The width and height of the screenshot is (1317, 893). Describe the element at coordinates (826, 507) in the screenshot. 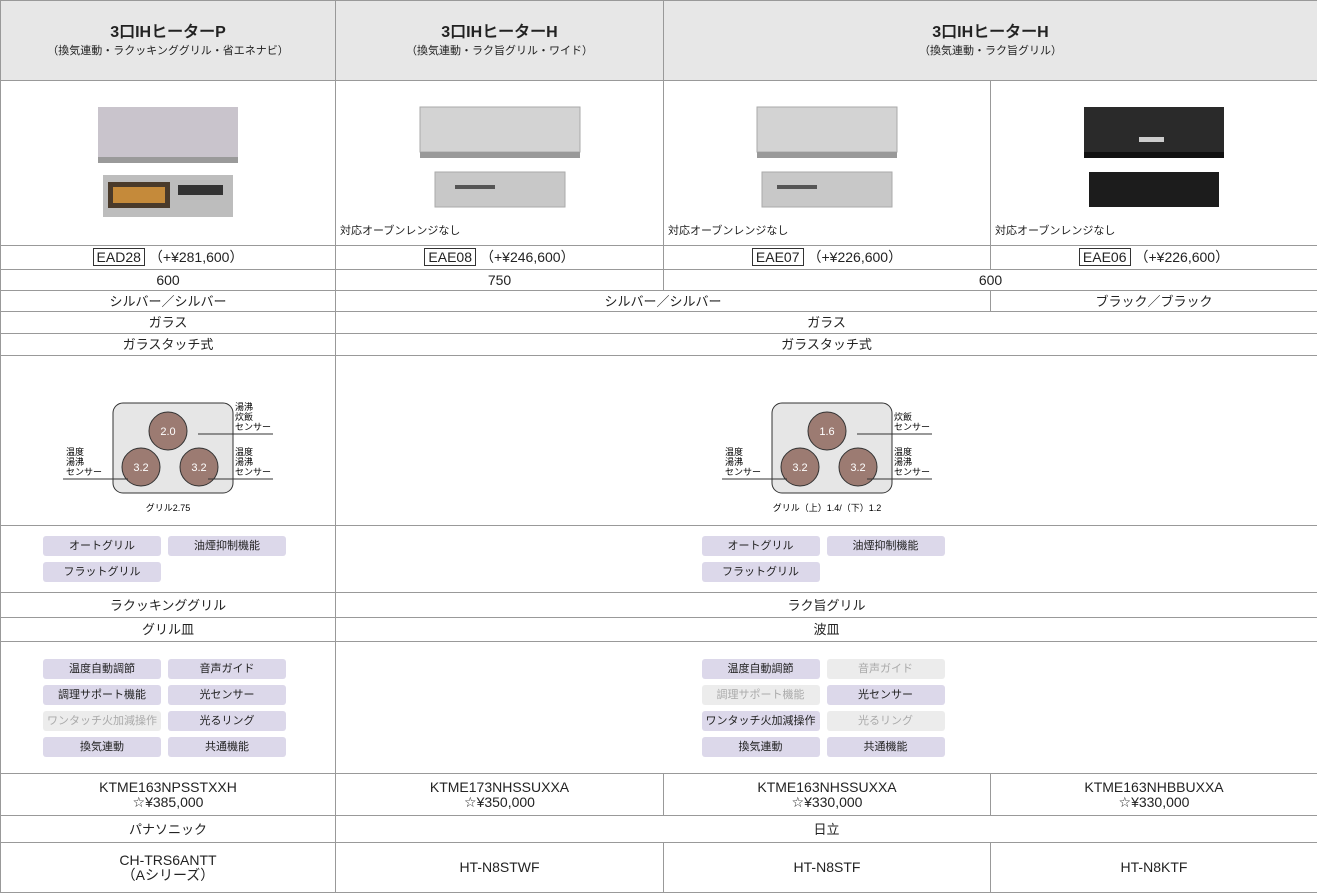

I see `grill-capacity: グリル（上）1.4/（下）1.2` at that location.